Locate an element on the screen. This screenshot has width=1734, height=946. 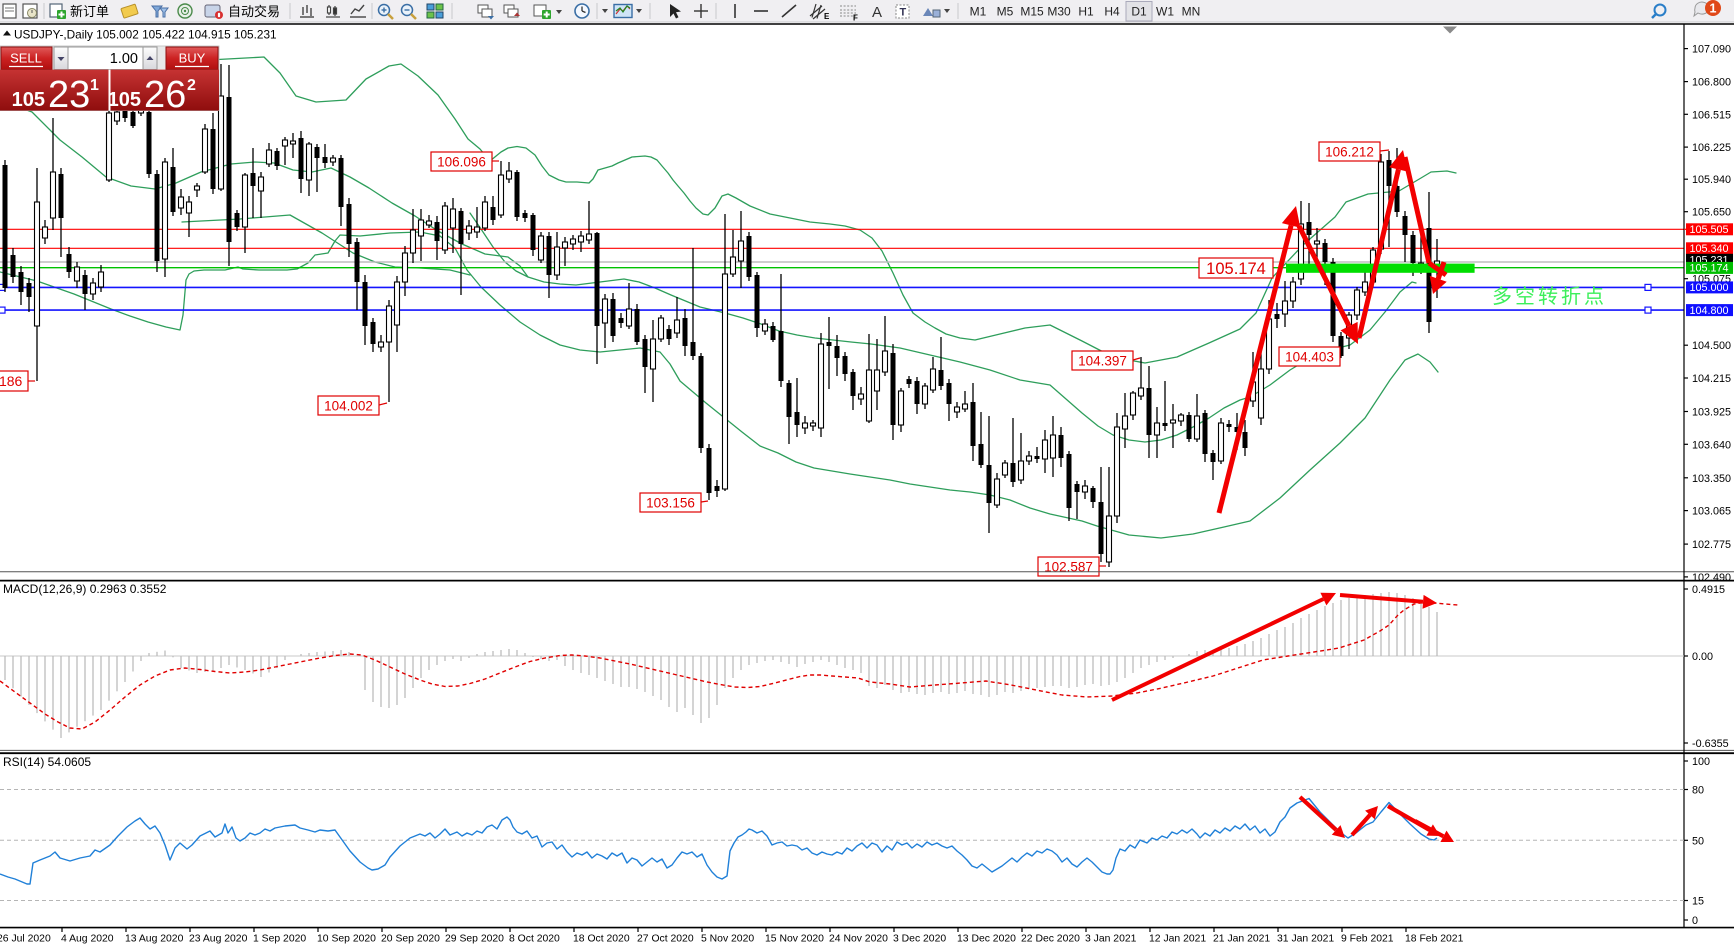
svg-text: 105.650 is located at coordinates (1711, 213).